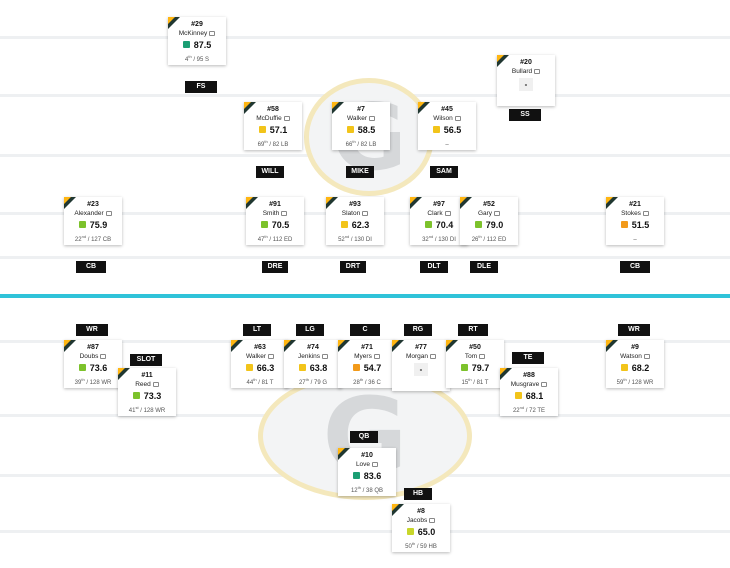 Image resolution: width=730 pixels, height=568 pixels. Describe the element at coordinates (434, 267) in the screenshot. I see `position-tag-dlt: DLT` at that location.